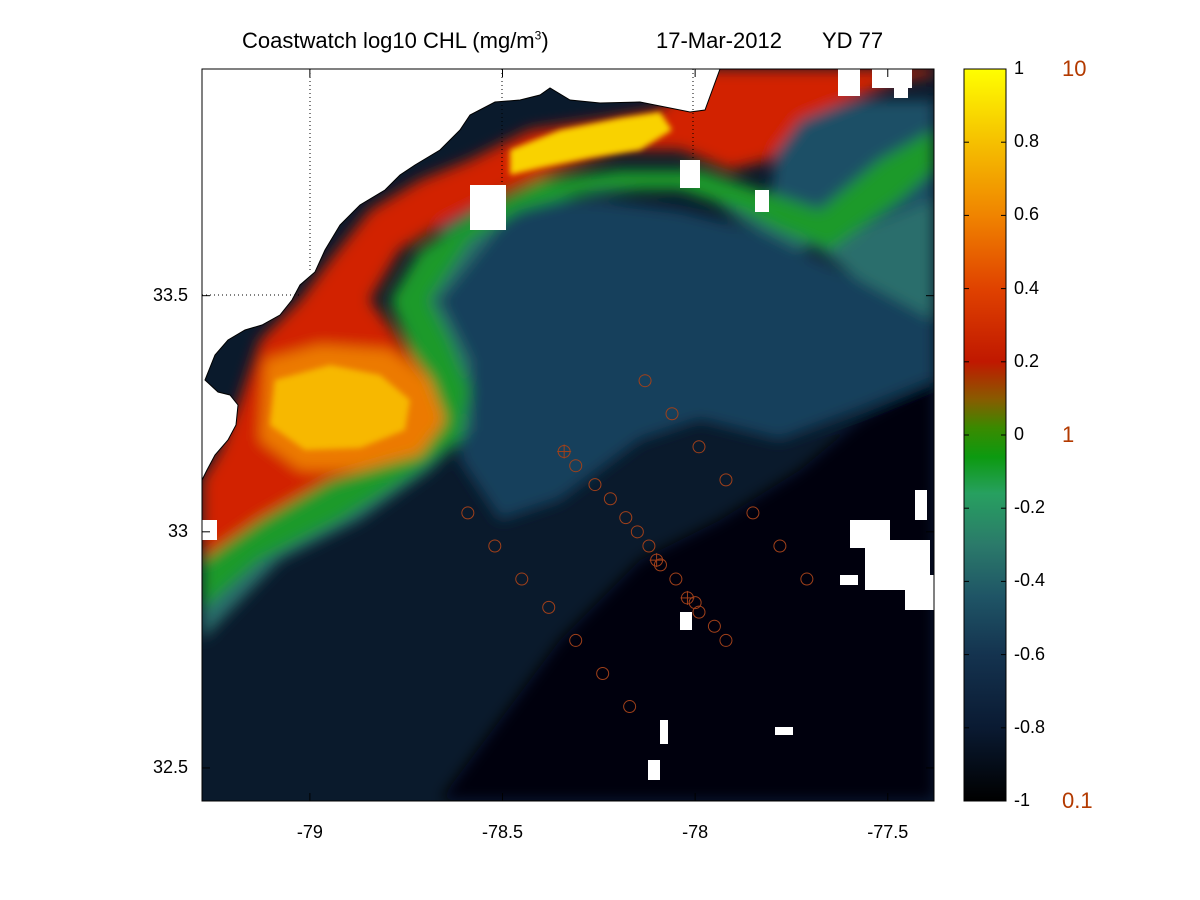  Describe the element at coordinates (309, 832) in the screenshot. I see `x-tick-label: -79` at that location.